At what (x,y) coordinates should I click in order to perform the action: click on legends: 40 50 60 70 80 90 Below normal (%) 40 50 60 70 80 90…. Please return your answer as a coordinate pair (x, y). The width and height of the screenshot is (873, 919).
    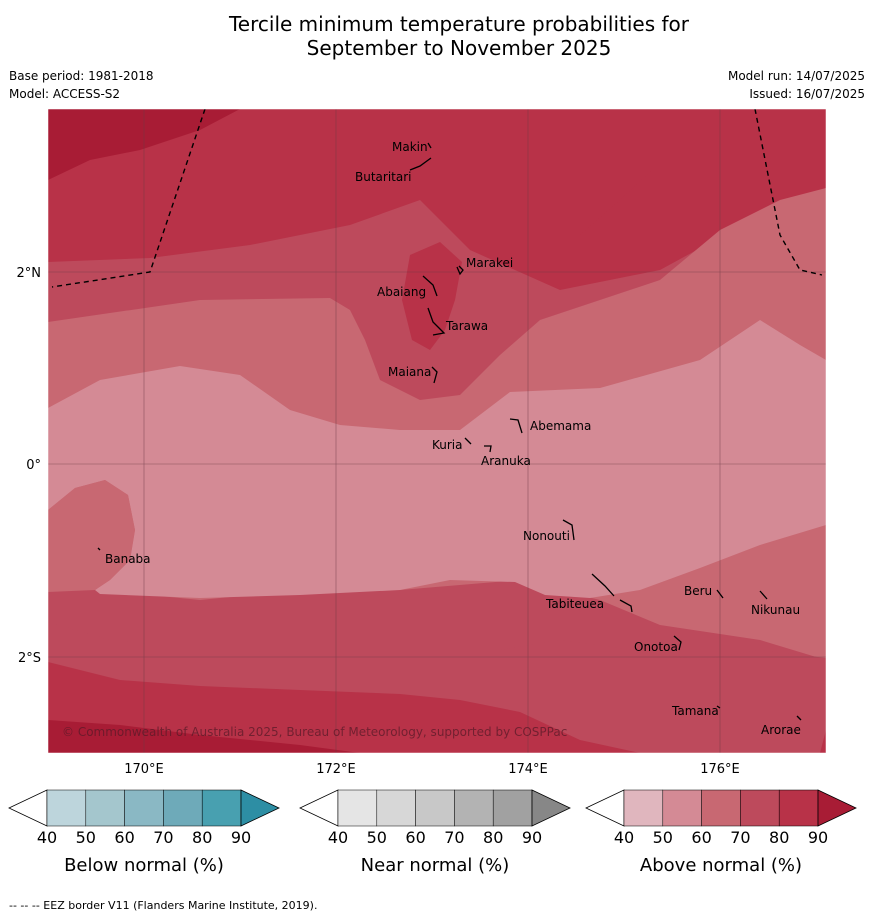
    Looking at the image, I should click on (432, 832).